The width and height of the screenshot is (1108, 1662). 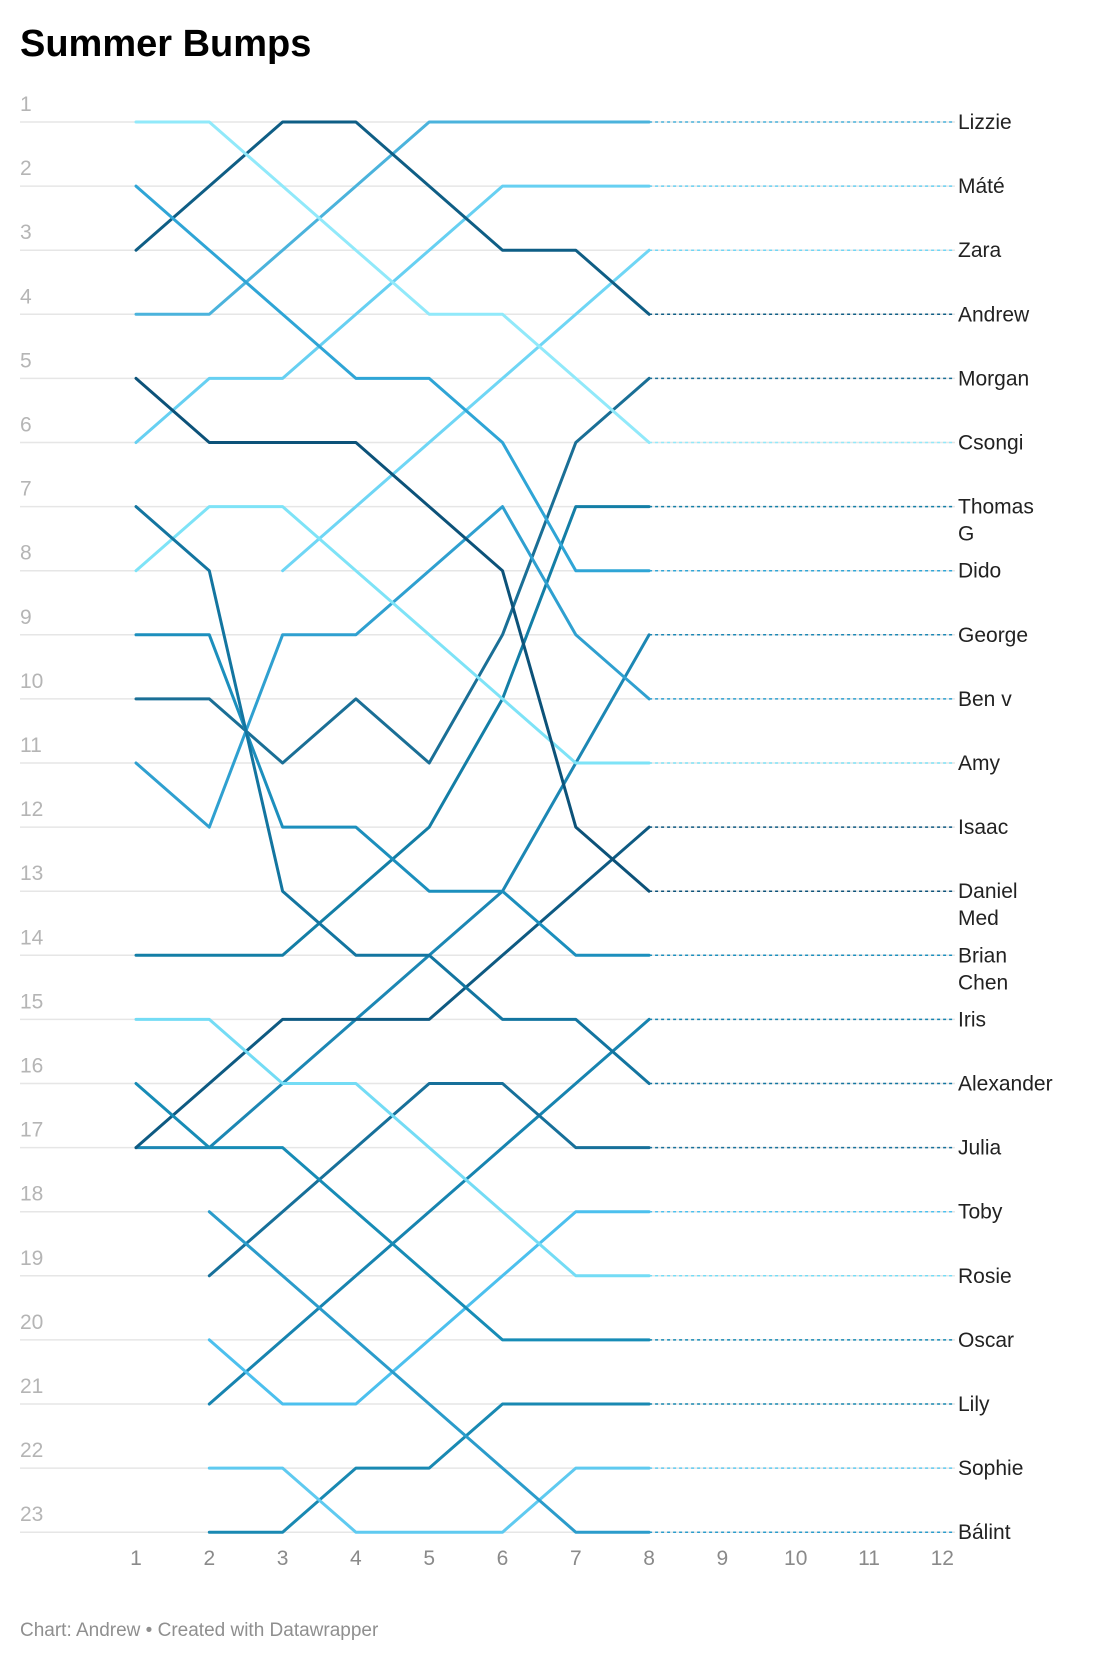 I want to click on y-tick-label: 5, so click(x=26, y=360).